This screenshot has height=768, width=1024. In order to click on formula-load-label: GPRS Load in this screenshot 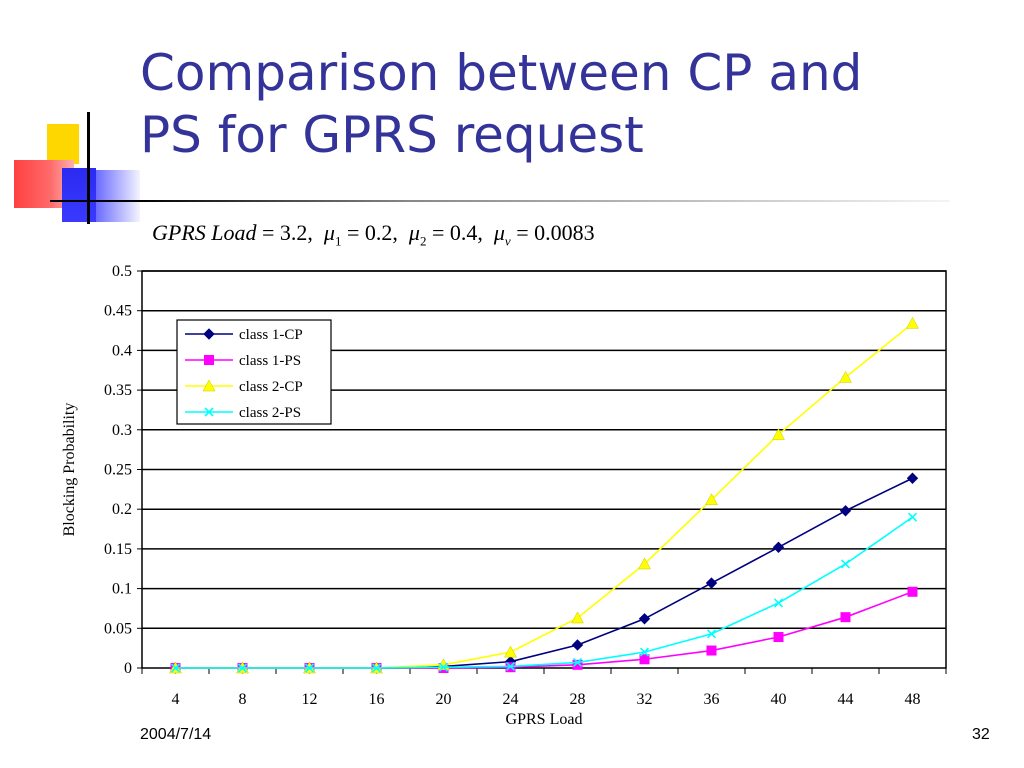, I will do `click(204, 232)`.